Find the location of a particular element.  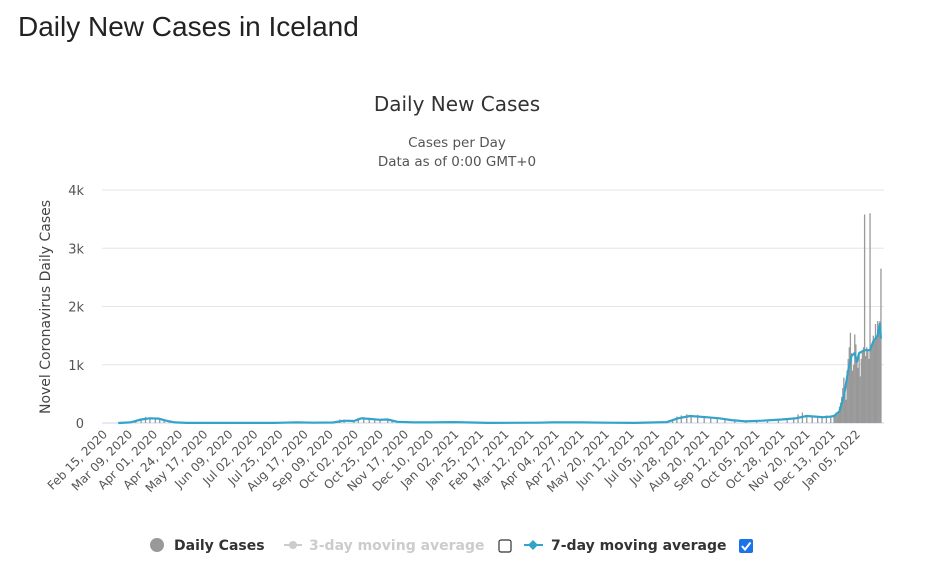

checkbox-3day-average is located at coordinates (505, 546).